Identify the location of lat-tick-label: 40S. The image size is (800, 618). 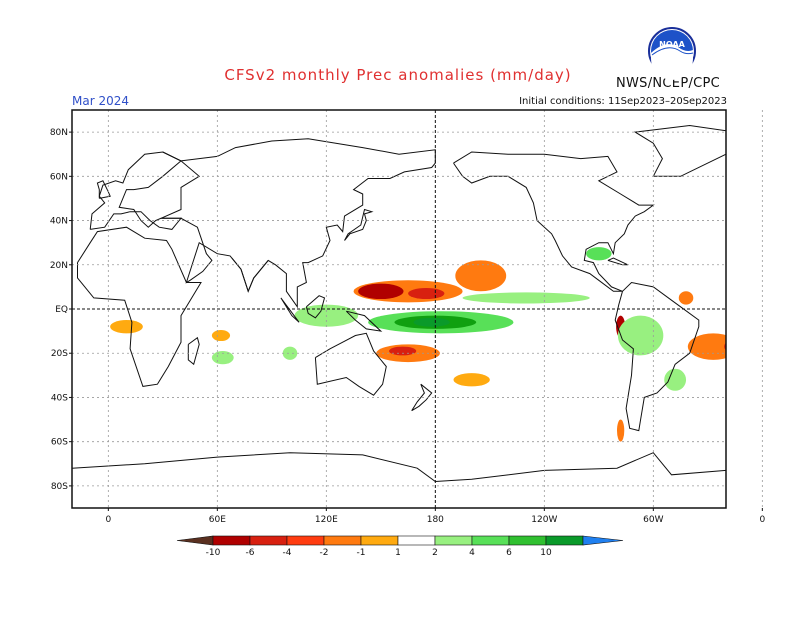
(59, 398).